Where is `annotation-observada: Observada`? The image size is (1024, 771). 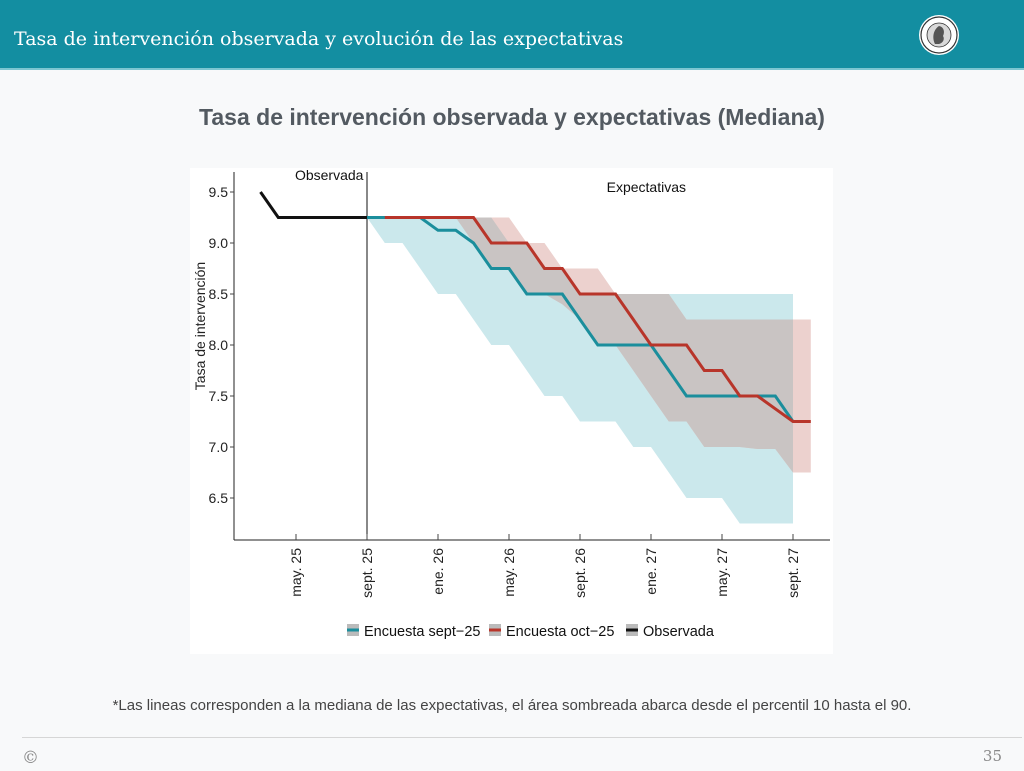 annotation-observada: Observada is located at coordinates (329, 175).